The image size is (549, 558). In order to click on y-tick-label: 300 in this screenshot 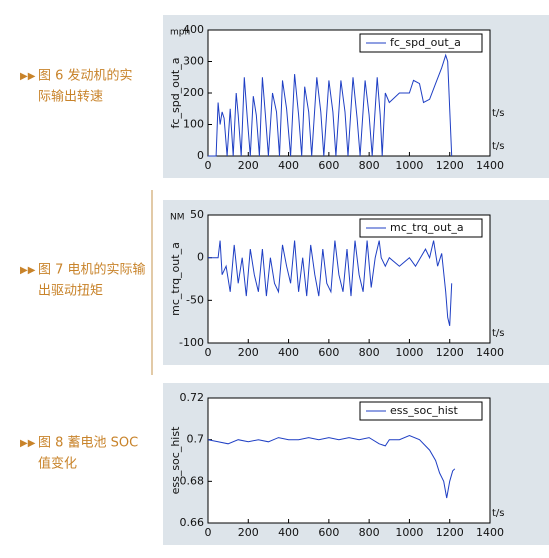, I will do `click(193, 61)`.